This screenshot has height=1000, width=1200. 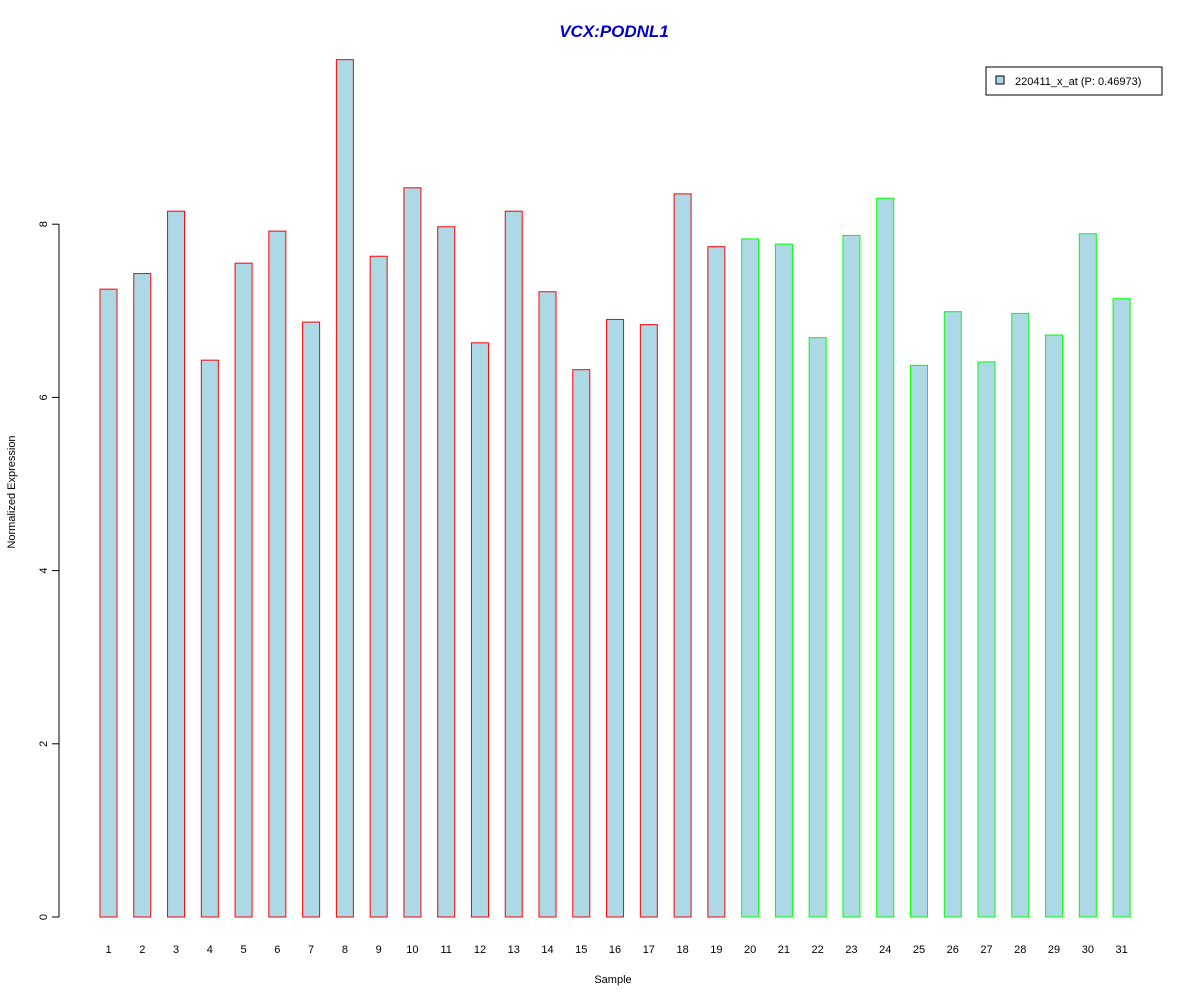 What do you see at coordinates (986, 950) in the screenshot?
I see `x-tick-label: 27` at bounding box center [986, 950].